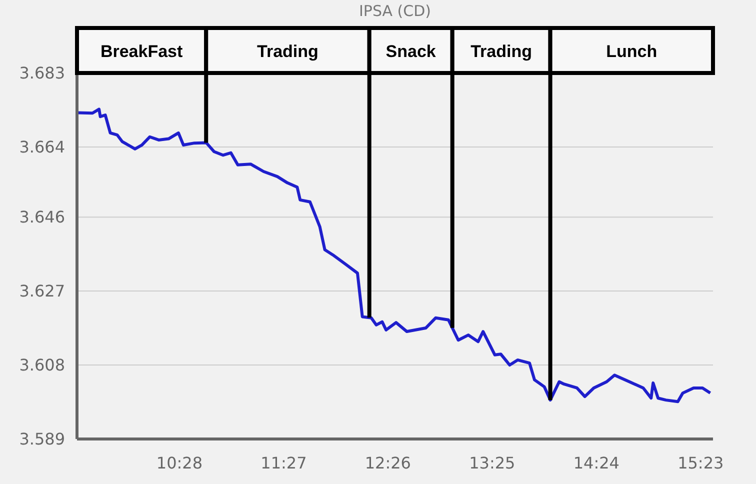  What do you see at coordinates (395, 11) in the screenshot?
I see `chart-title: IPSA (CD)` at bounding box center [395, 11].